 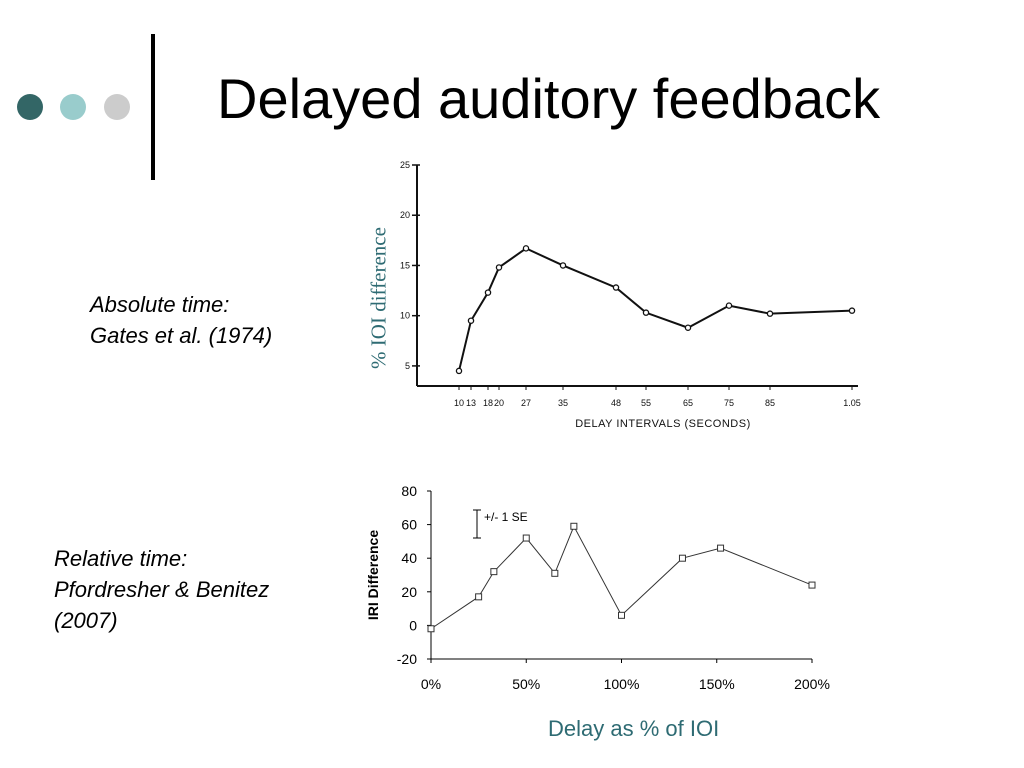 What do you see at coordinates (616, 403) in the screenshot?
I see `chart1-x-tick-label: 48` at bounding box center [616, 403].